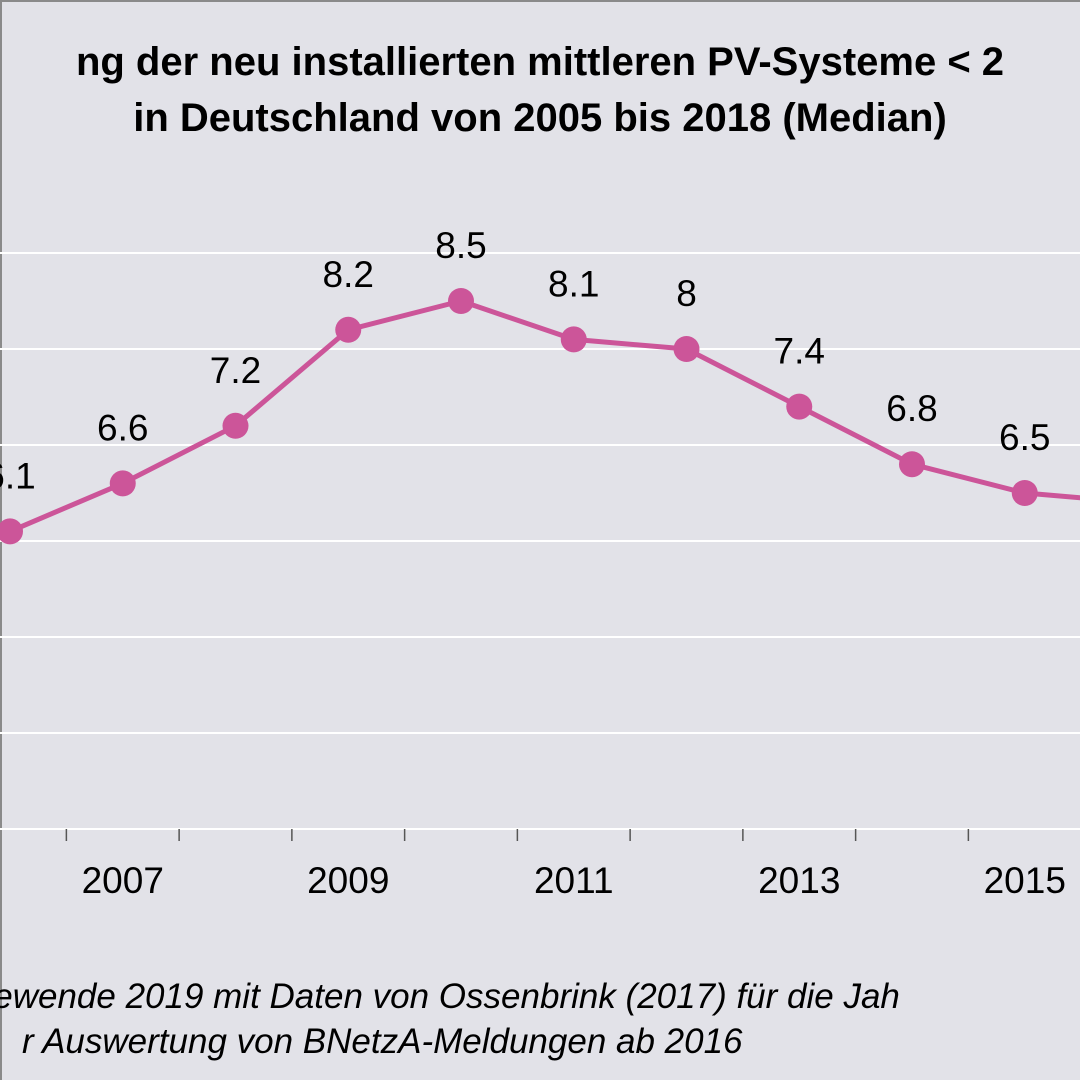 Image resolution: width=1080 pixels, height=1080 pixels. What do you see at coordinates (460, 245) in the screenshot?
I see `data-label: 8.5` at bounding box center [460, 245].